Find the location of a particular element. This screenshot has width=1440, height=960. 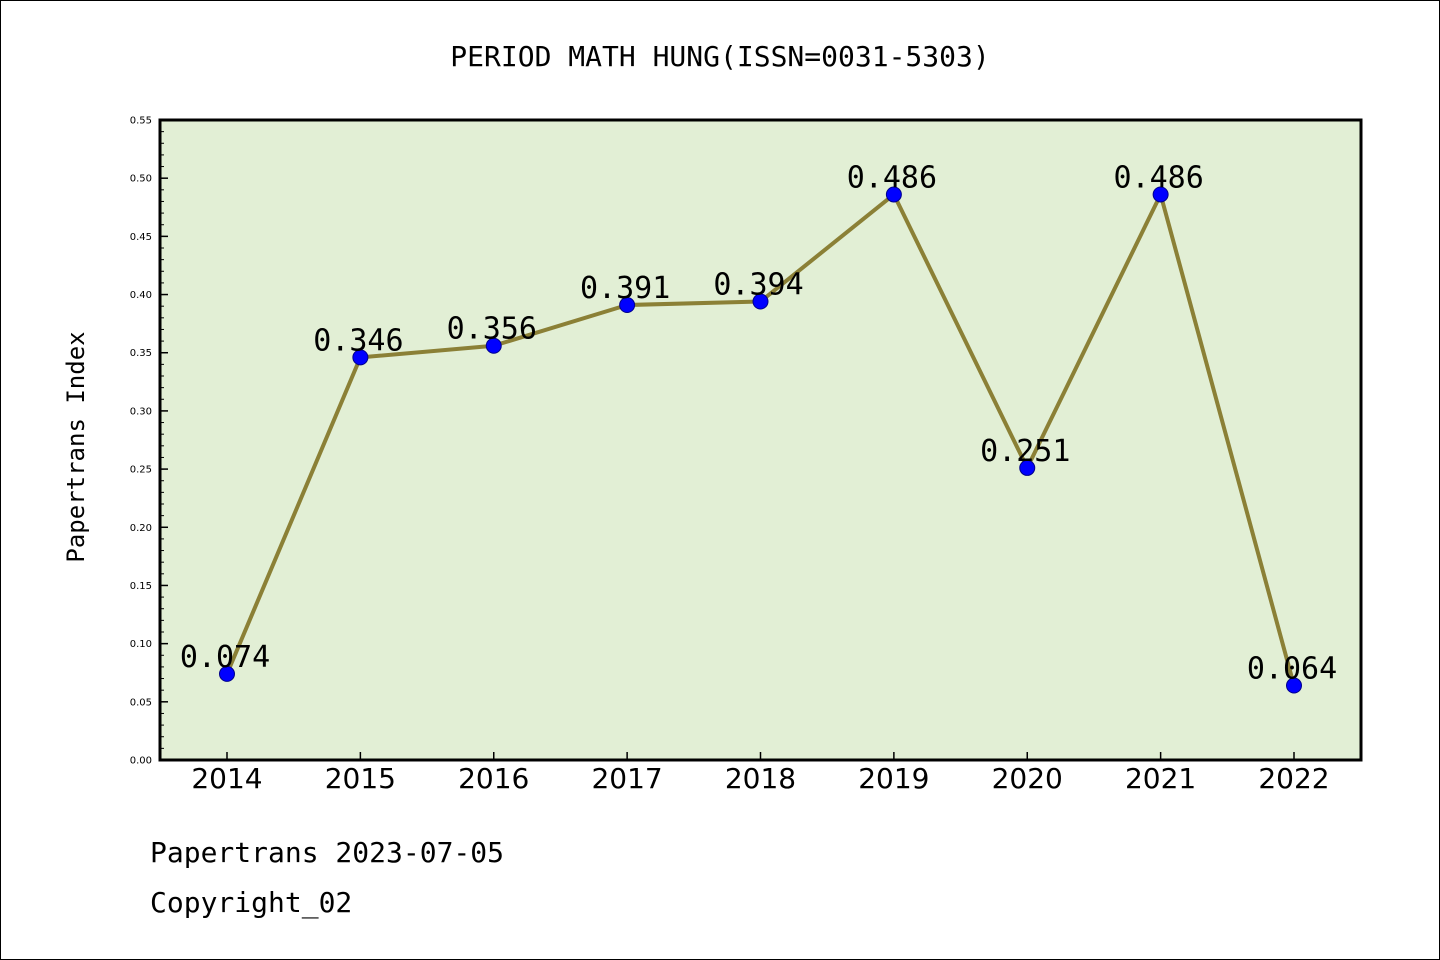

footer-date-line: Papertrans 2023-07-05 is located at coordinates (327, 852).